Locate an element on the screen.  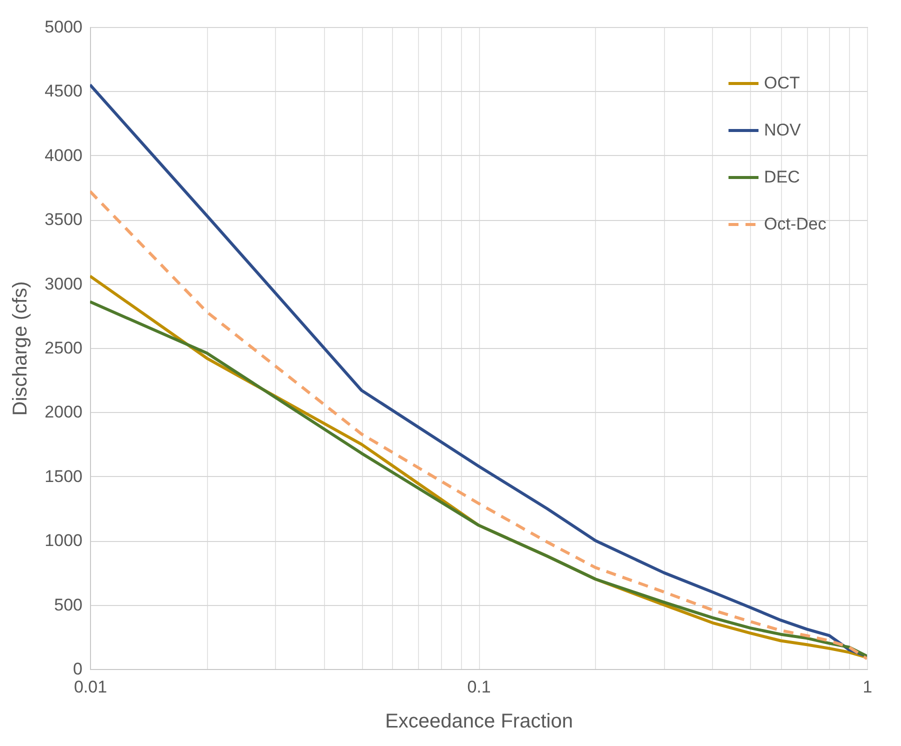
legend-label: DEC is located at coordinates (782, 177).